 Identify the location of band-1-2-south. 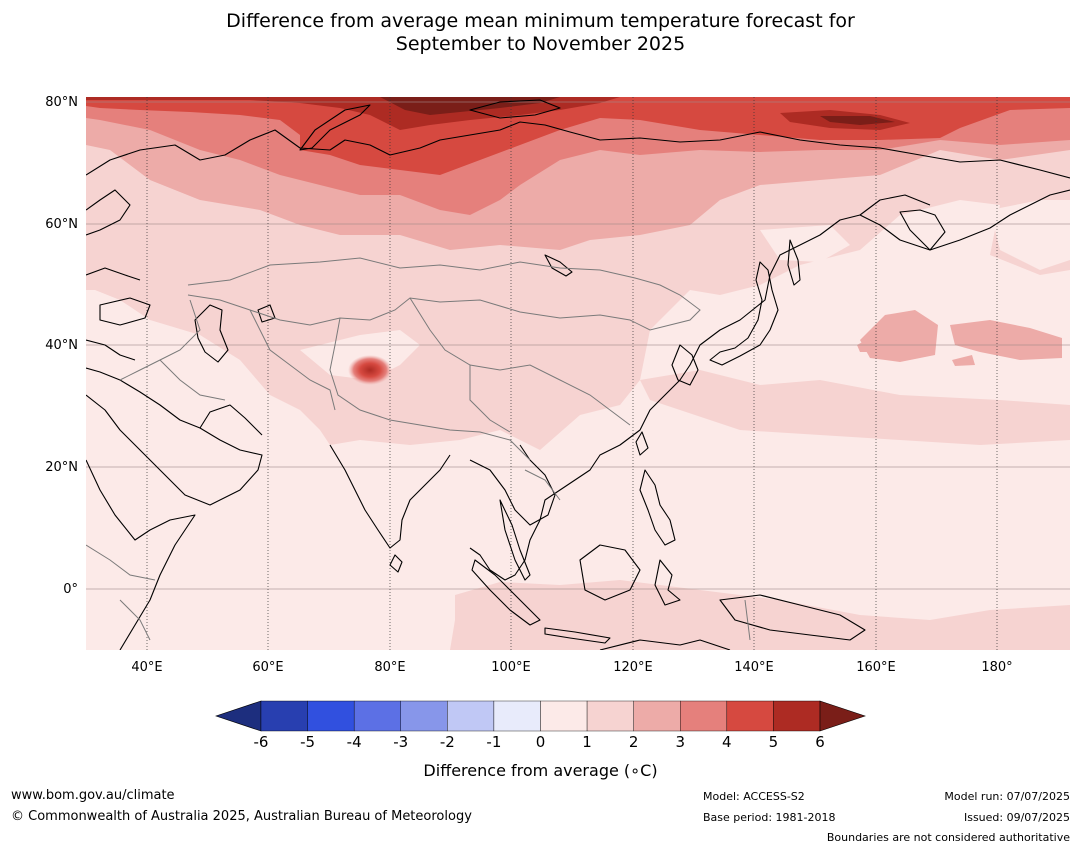
(760, 615).